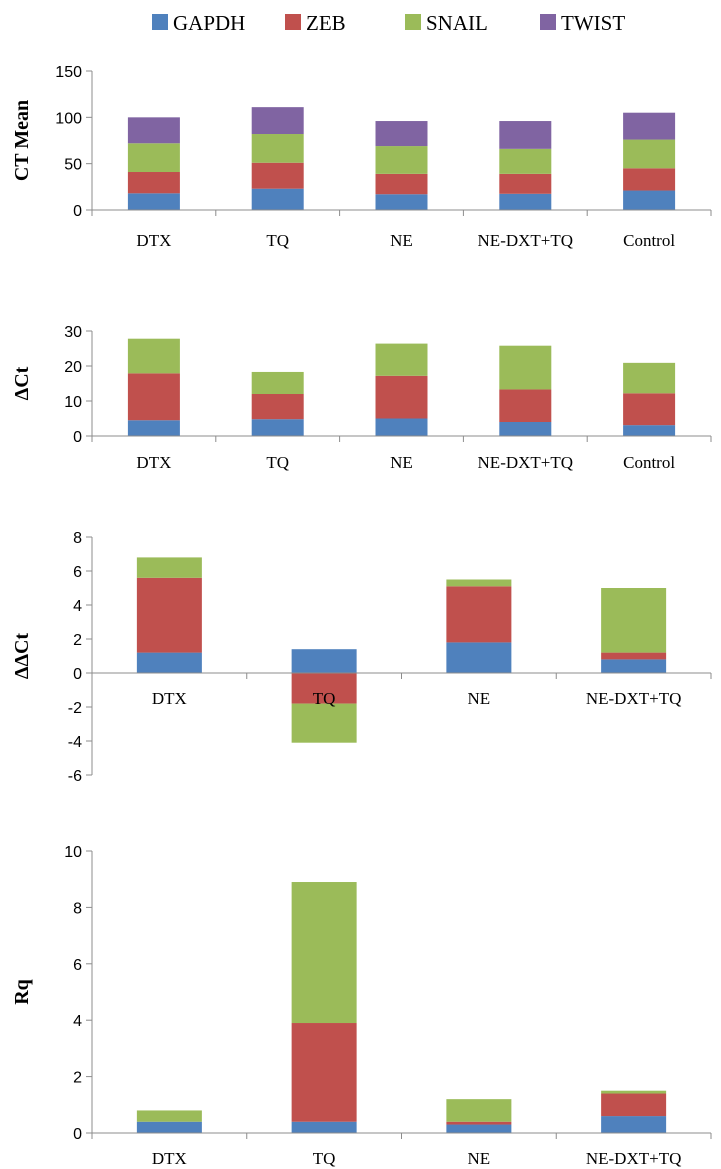 The image size is (721, 1169). Describe the element at coordinates (22, 383) in the screenshot. I see `y-axis-title: ΔCt` at that location.